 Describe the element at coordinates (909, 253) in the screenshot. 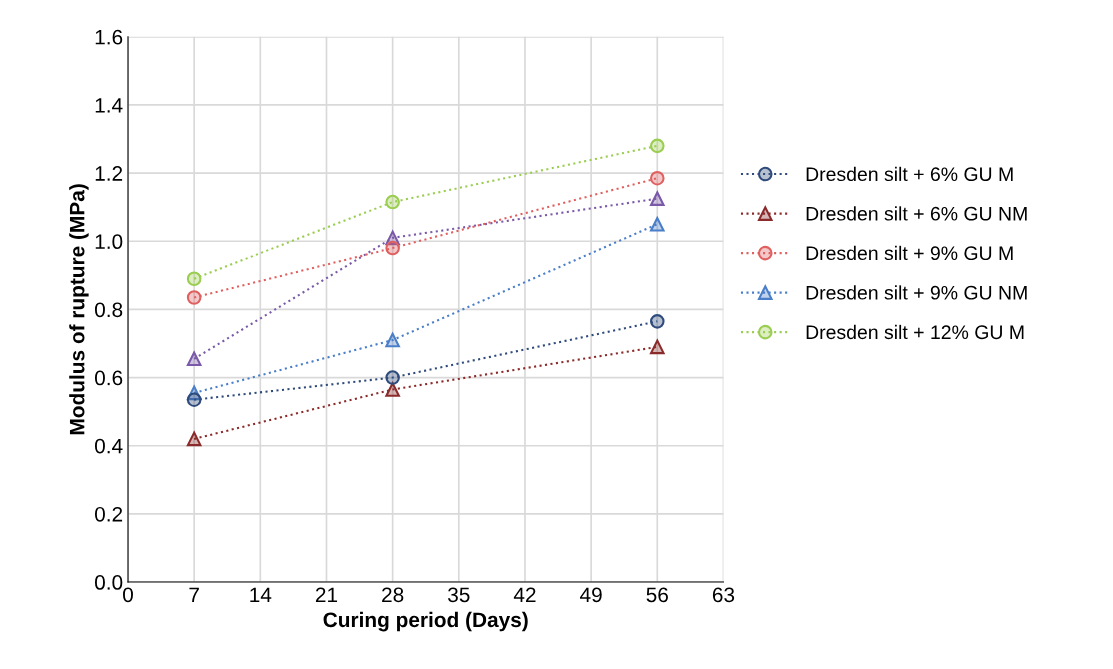

I see `legend-label: Dresden silt + 9% GU M` at that location.